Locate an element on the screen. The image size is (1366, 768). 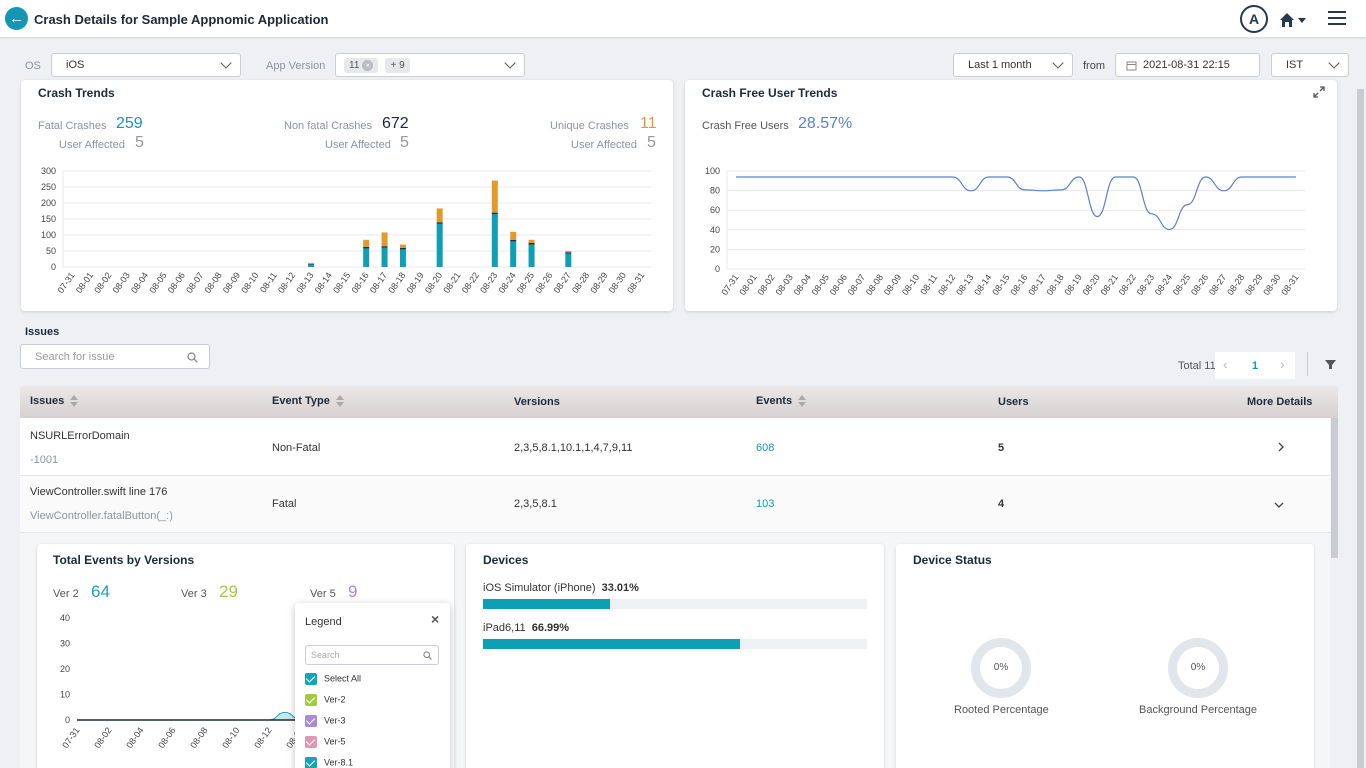
x-tick-label: 08-31 is located at coordinates (635, 282).